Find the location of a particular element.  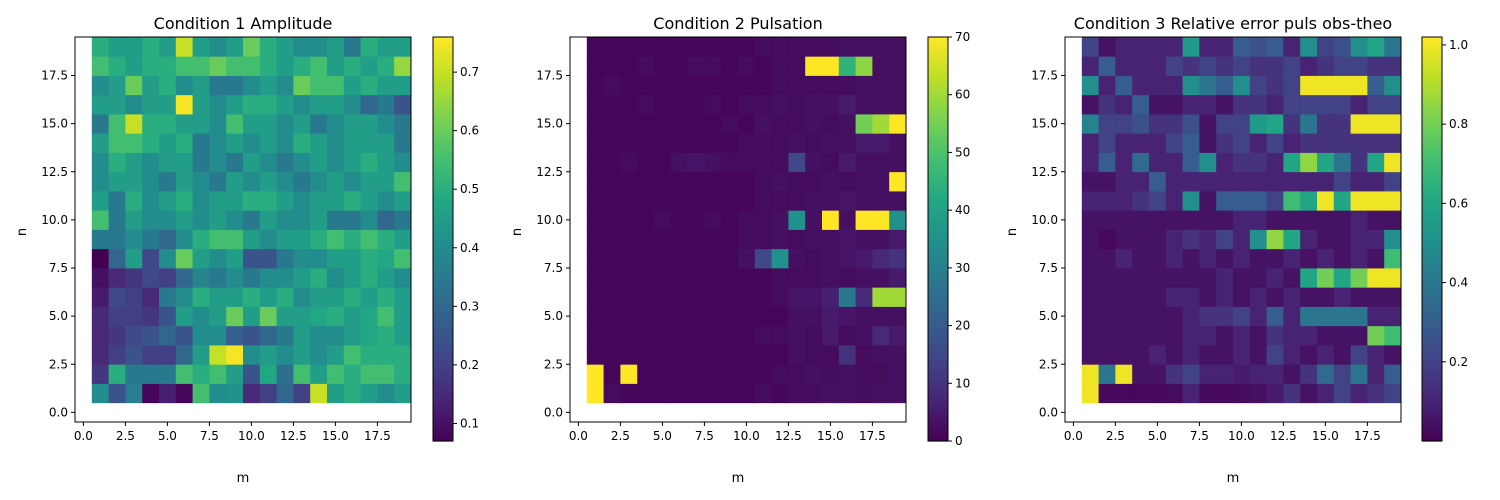

panel-3-colorbar-frame is located at coordinates (1432, 239).